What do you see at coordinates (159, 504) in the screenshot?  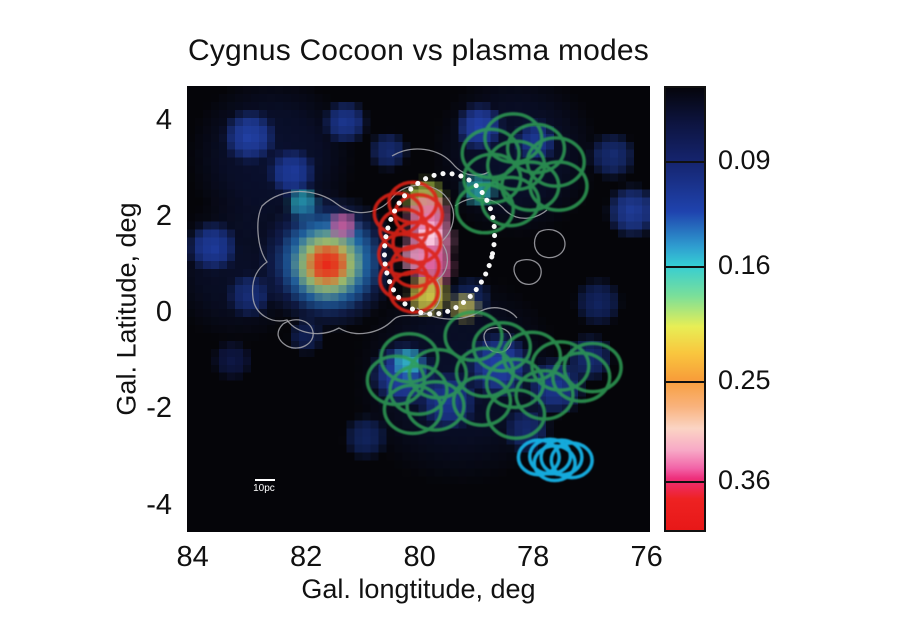 I see `y-tick-label: -4` at bounding box center [159, 504].